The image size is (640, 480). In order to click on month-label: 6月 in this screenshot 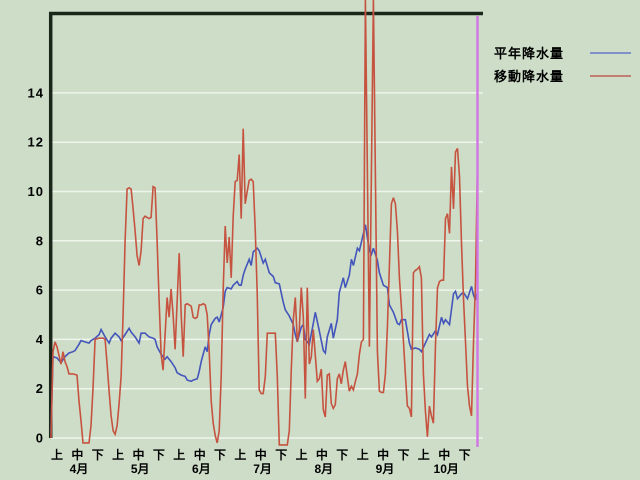, I will do `click(201, 469)`.